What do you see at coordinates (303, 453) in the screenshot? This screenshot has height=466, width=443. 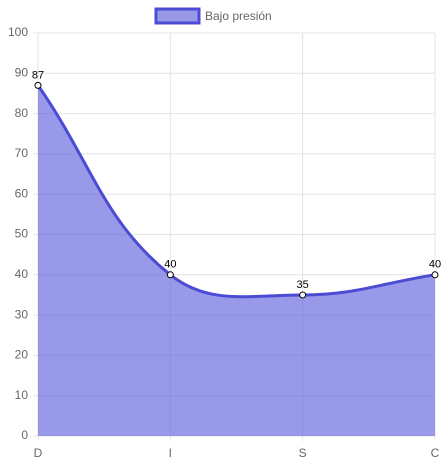 I see `x-tick-label: S` at bounding box center [303, 453].